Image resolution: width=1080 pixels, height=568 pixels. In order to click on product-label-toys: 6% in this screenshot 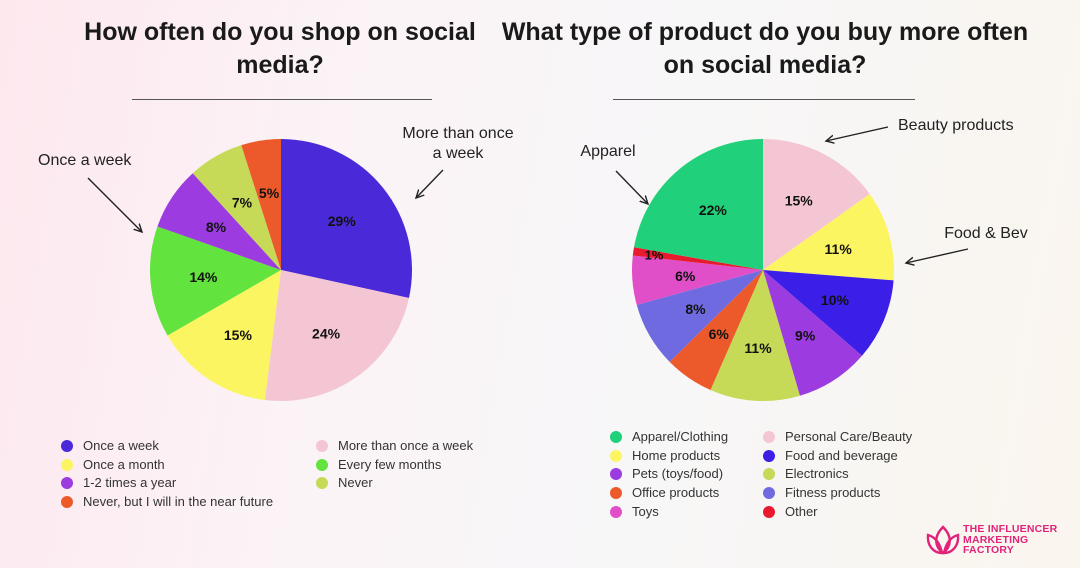, I will do `click(685, 276)`.